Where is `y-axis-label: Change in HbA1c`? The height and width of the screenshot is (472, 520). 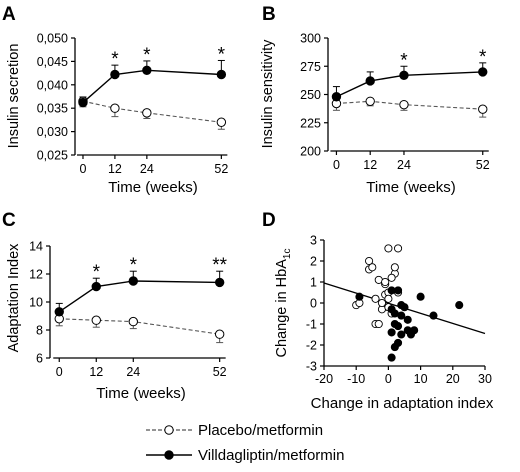 y-axis-label: Change in HbA1c is located at coordinates (283, 303).